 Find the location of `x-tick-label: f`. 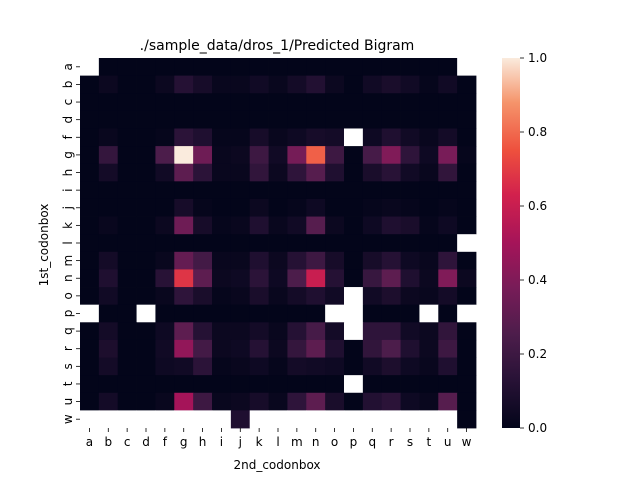

x-tick-label: f is located at coordinates (165, 442).